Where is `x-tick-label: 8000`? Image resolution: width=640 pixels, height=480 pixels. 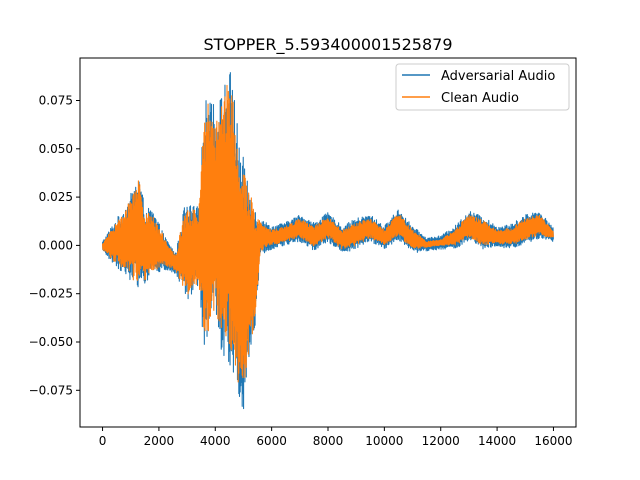 x-tick-label: 8000 is located at coordinates (328, 441).